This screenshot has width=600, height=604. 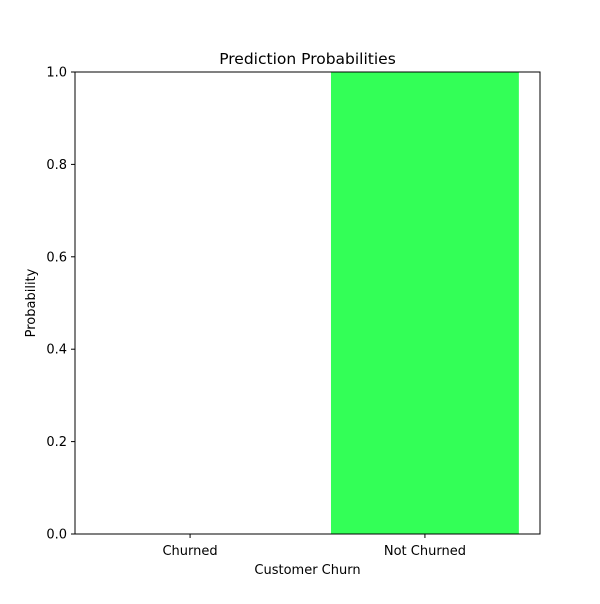 What do you see at coordinates (56, 73) in the screenshot?
I see `y-tick-label: 1.0` at bounding box center [56, 73].